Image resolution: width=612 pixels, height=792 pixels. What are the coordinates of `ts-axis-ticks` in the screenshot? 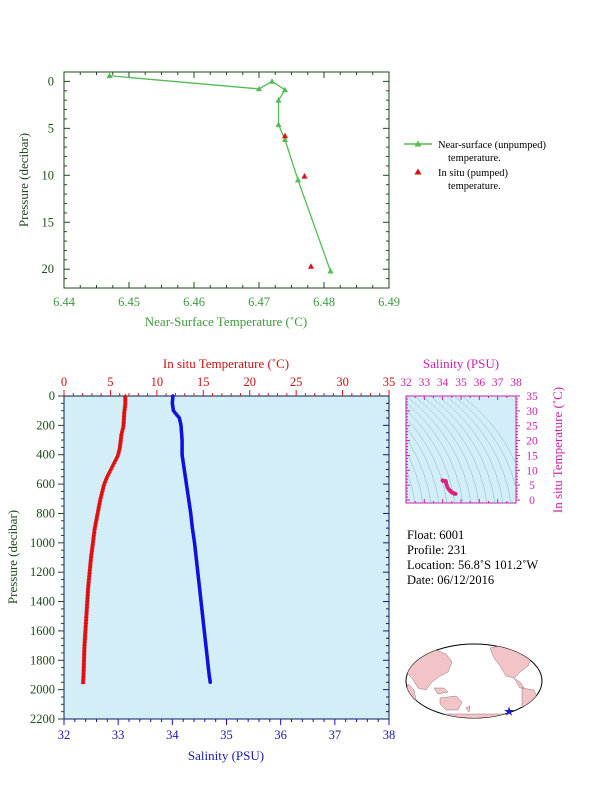 It's located at (462, 449).